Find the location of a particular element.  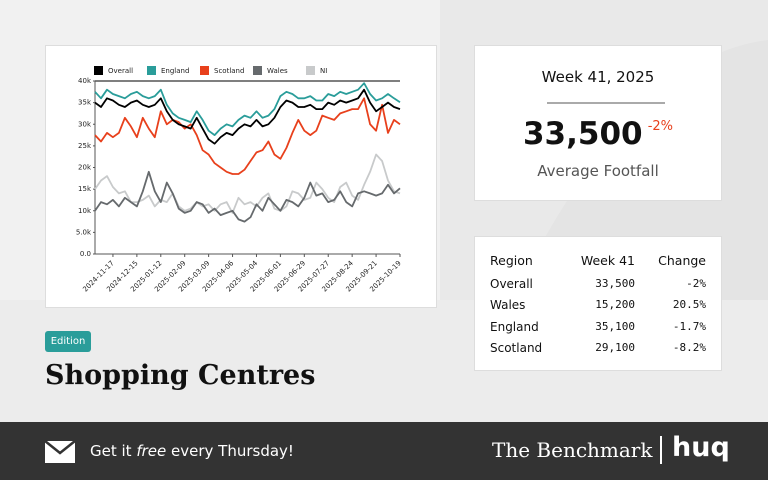

table-header: Week 41 is located at coordinates (607, 260).